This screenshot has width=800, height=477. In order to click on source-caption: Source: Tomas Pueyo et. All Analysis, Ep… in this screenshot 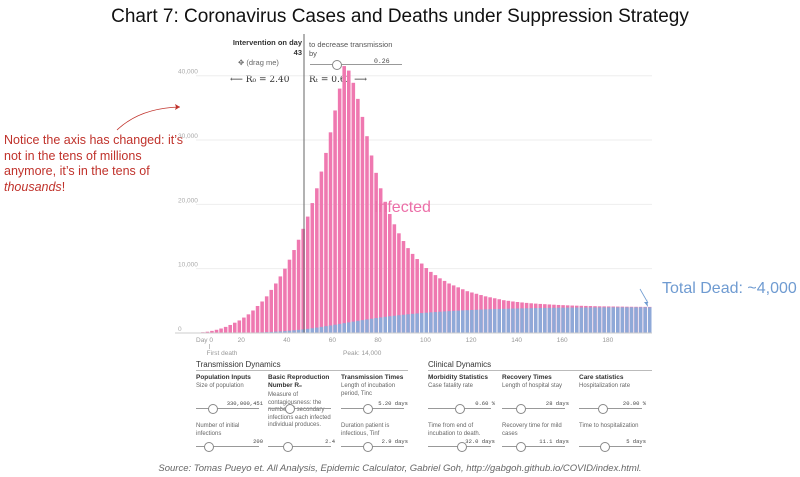, I will do `click(400, 468)`.